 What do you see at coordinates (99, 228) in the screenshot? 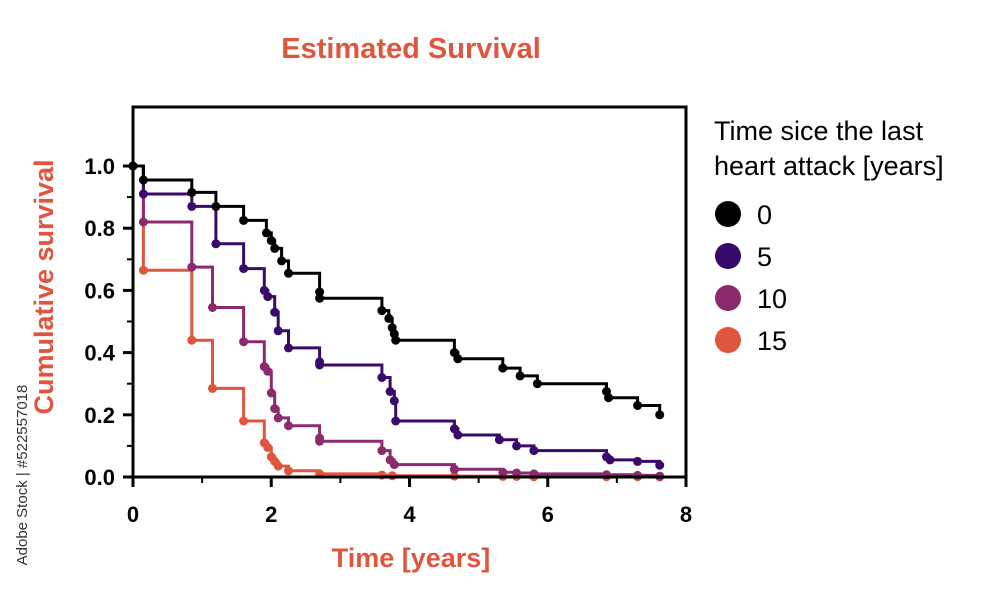
I see `y-tick-label-0.8: 0.8` at bounding box center [99, 228].